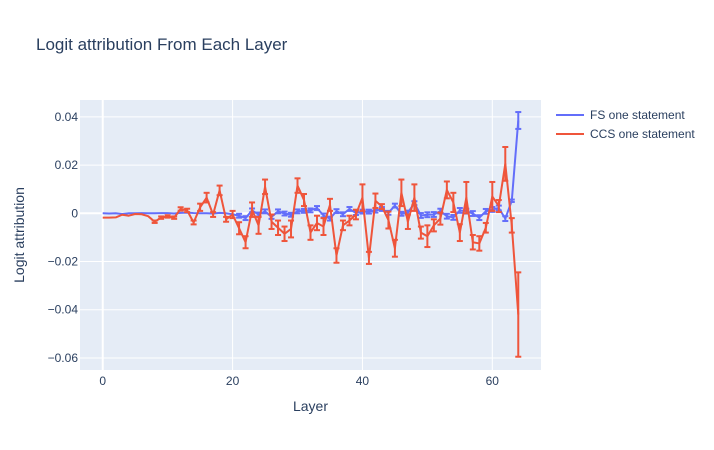 The width and height of the screenshot is (714, 450). Describe the element at coordinates (63, 237) in the screenshot. I see `y-axis-ticks: 0.04 0.02 0 −0.02 −0.04 −0.06` at that location.